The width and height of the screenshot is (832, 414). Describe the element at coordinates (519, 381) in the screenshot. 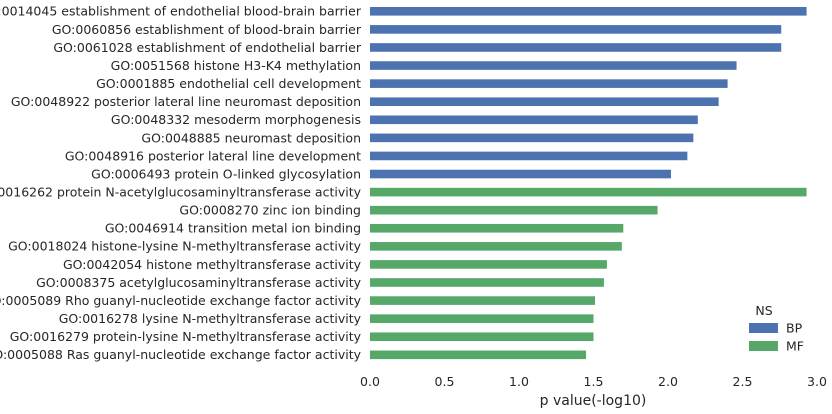

I see `x-tick-label-3: 1.0` at that location.